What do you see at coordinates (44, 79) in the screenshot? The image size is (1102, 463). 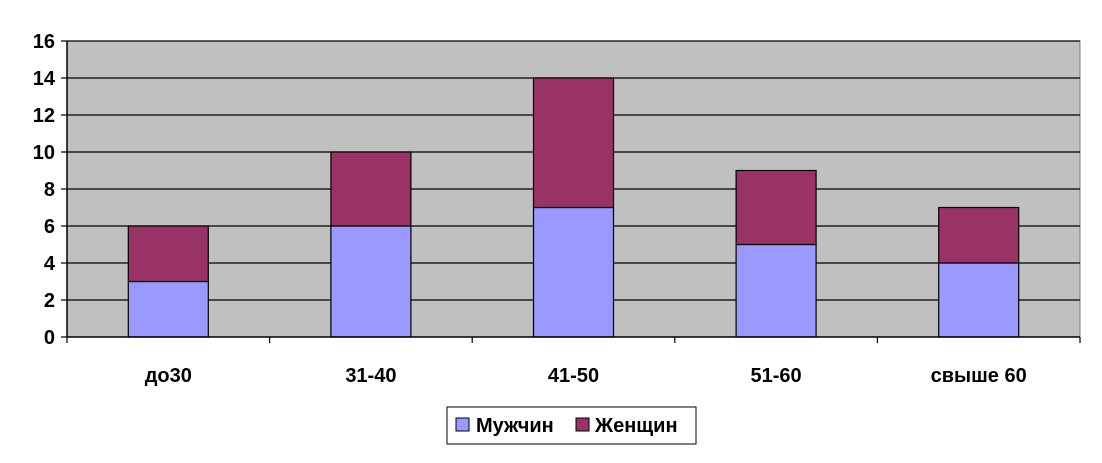 I see `y-tick-label: 14` at bounding box center [44, 79].